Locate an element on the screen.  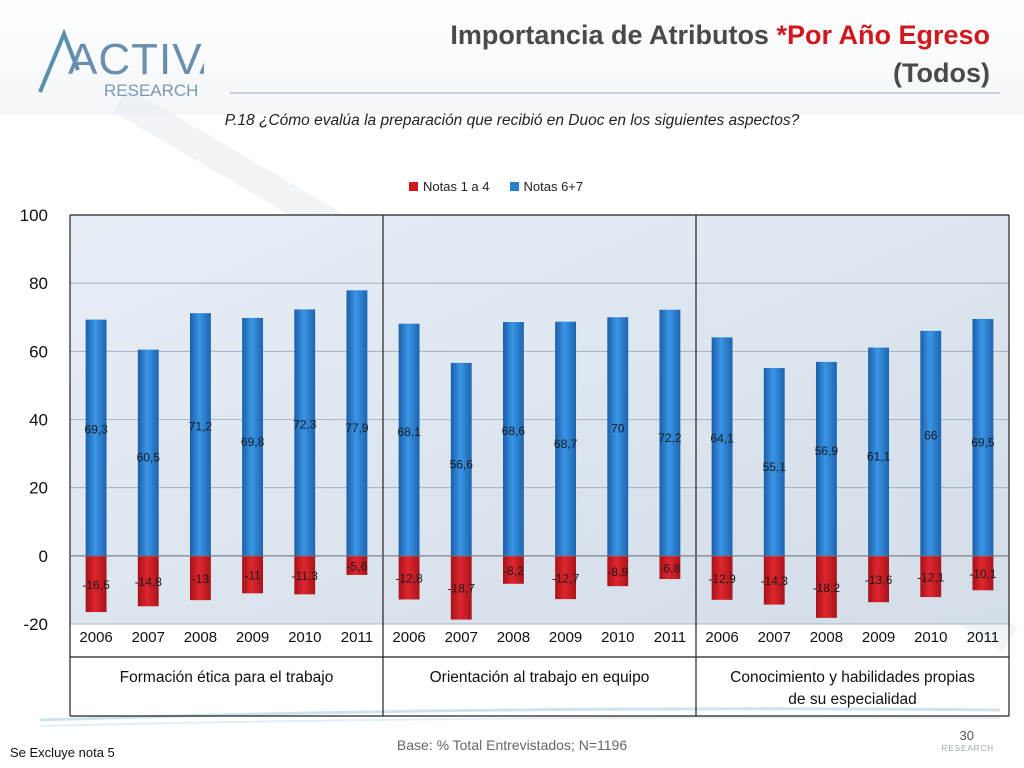
data-label-notas-6-7: 56,9 is located at coordinates (827, 451).